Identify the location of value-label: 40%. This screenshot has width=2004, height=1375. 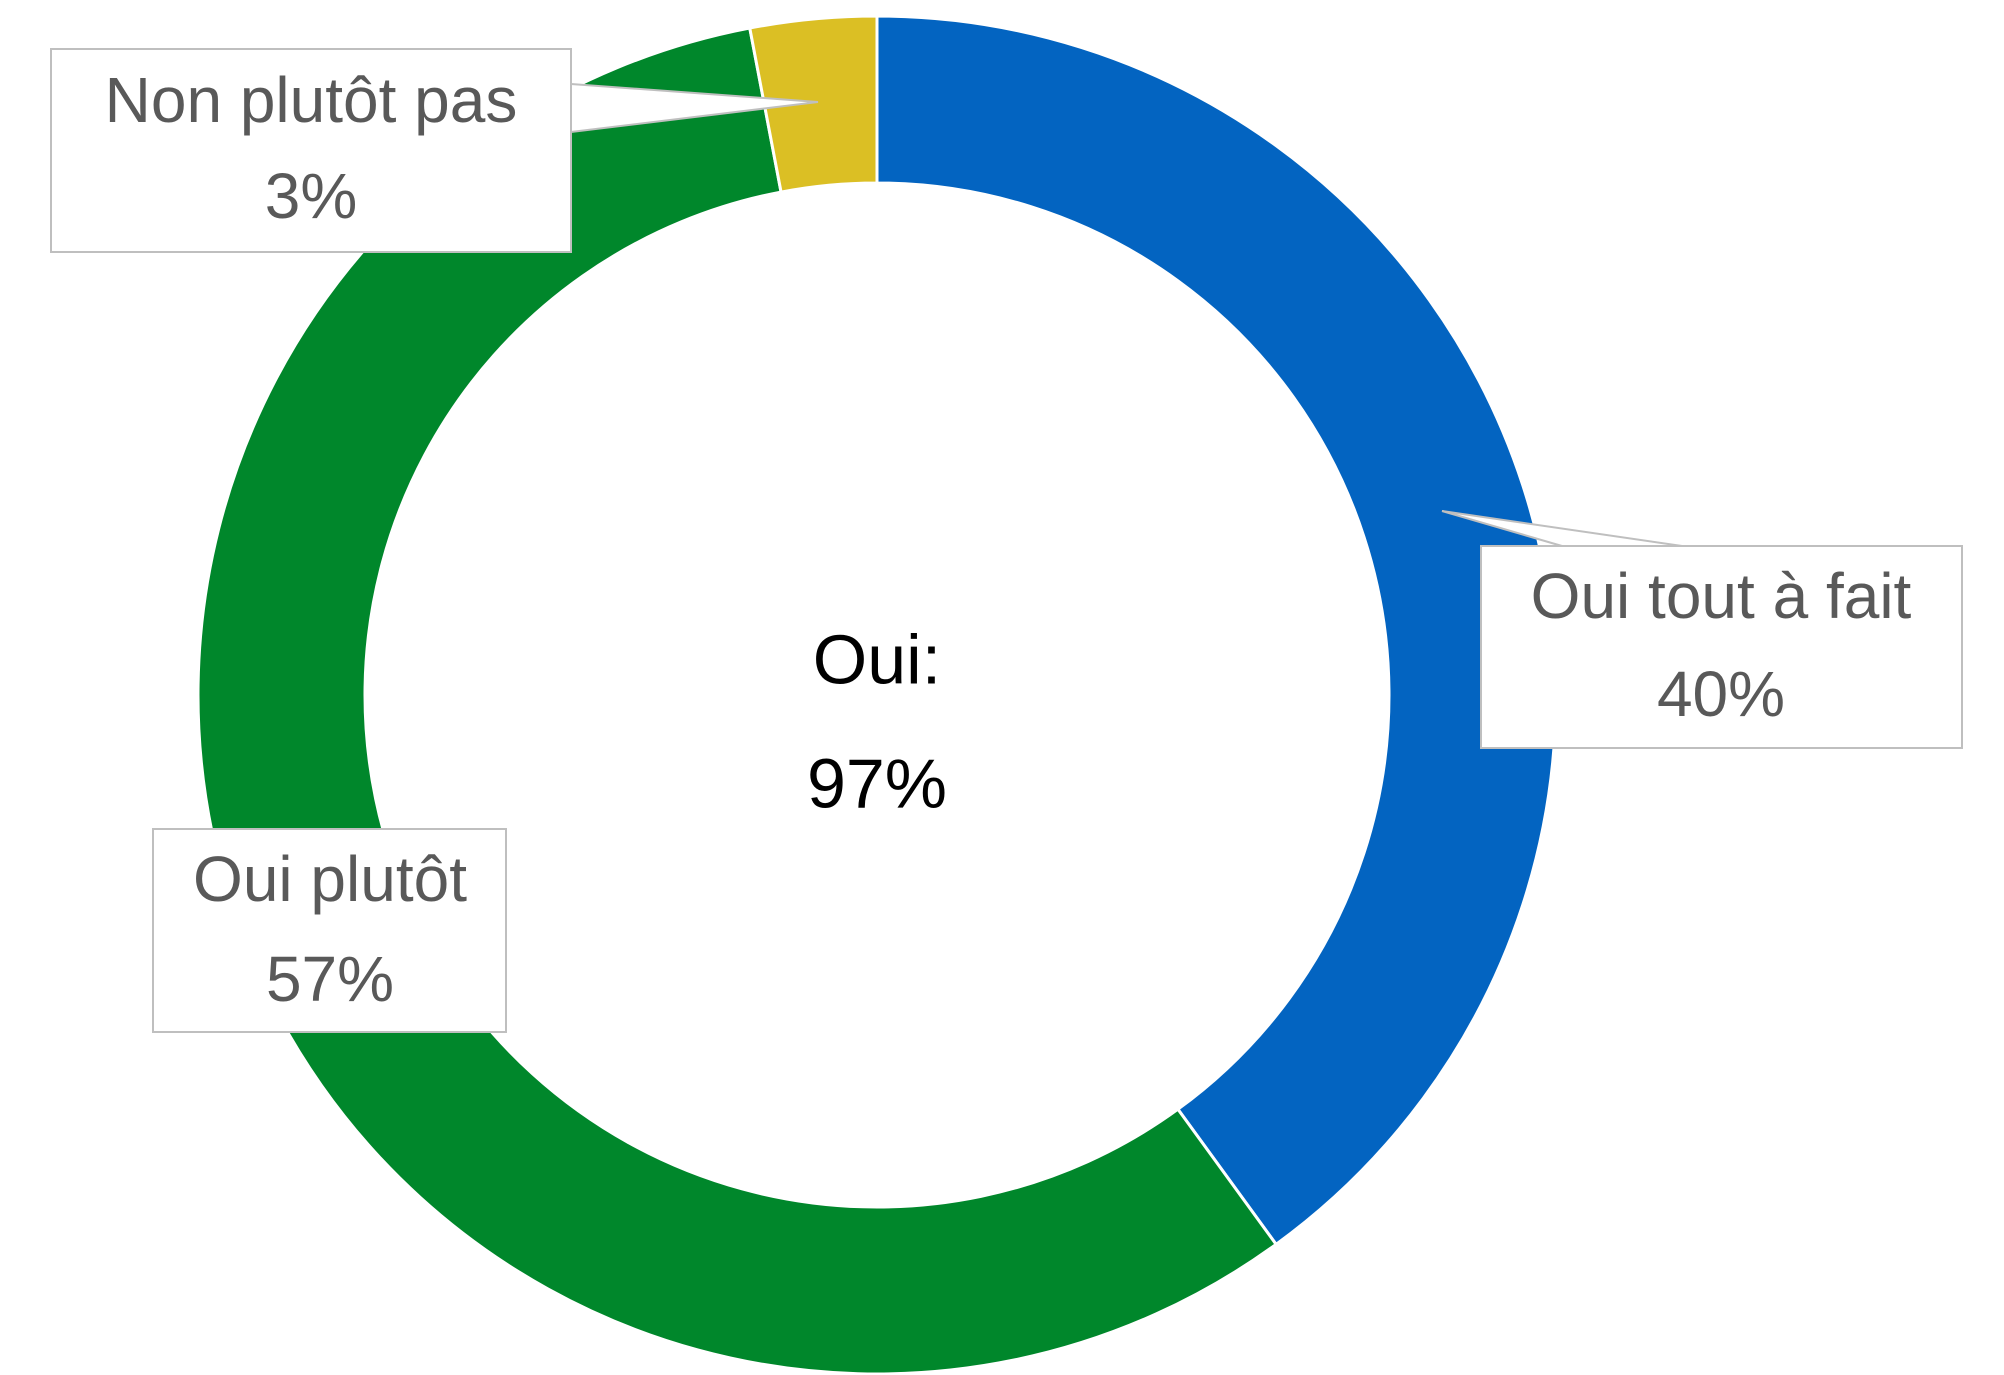
(1721, 694).